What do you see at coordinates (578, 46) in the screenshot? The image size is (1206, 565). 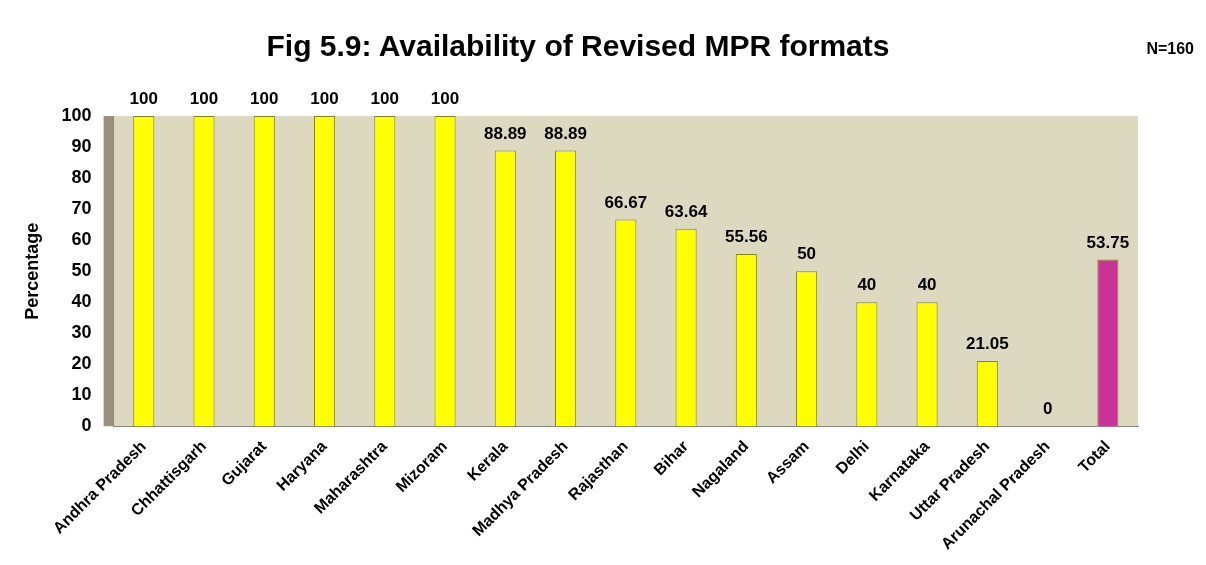 I see `chart-title: Fig 5.9: Availability of Revised MPR formats` at bounding box center [578, 46].